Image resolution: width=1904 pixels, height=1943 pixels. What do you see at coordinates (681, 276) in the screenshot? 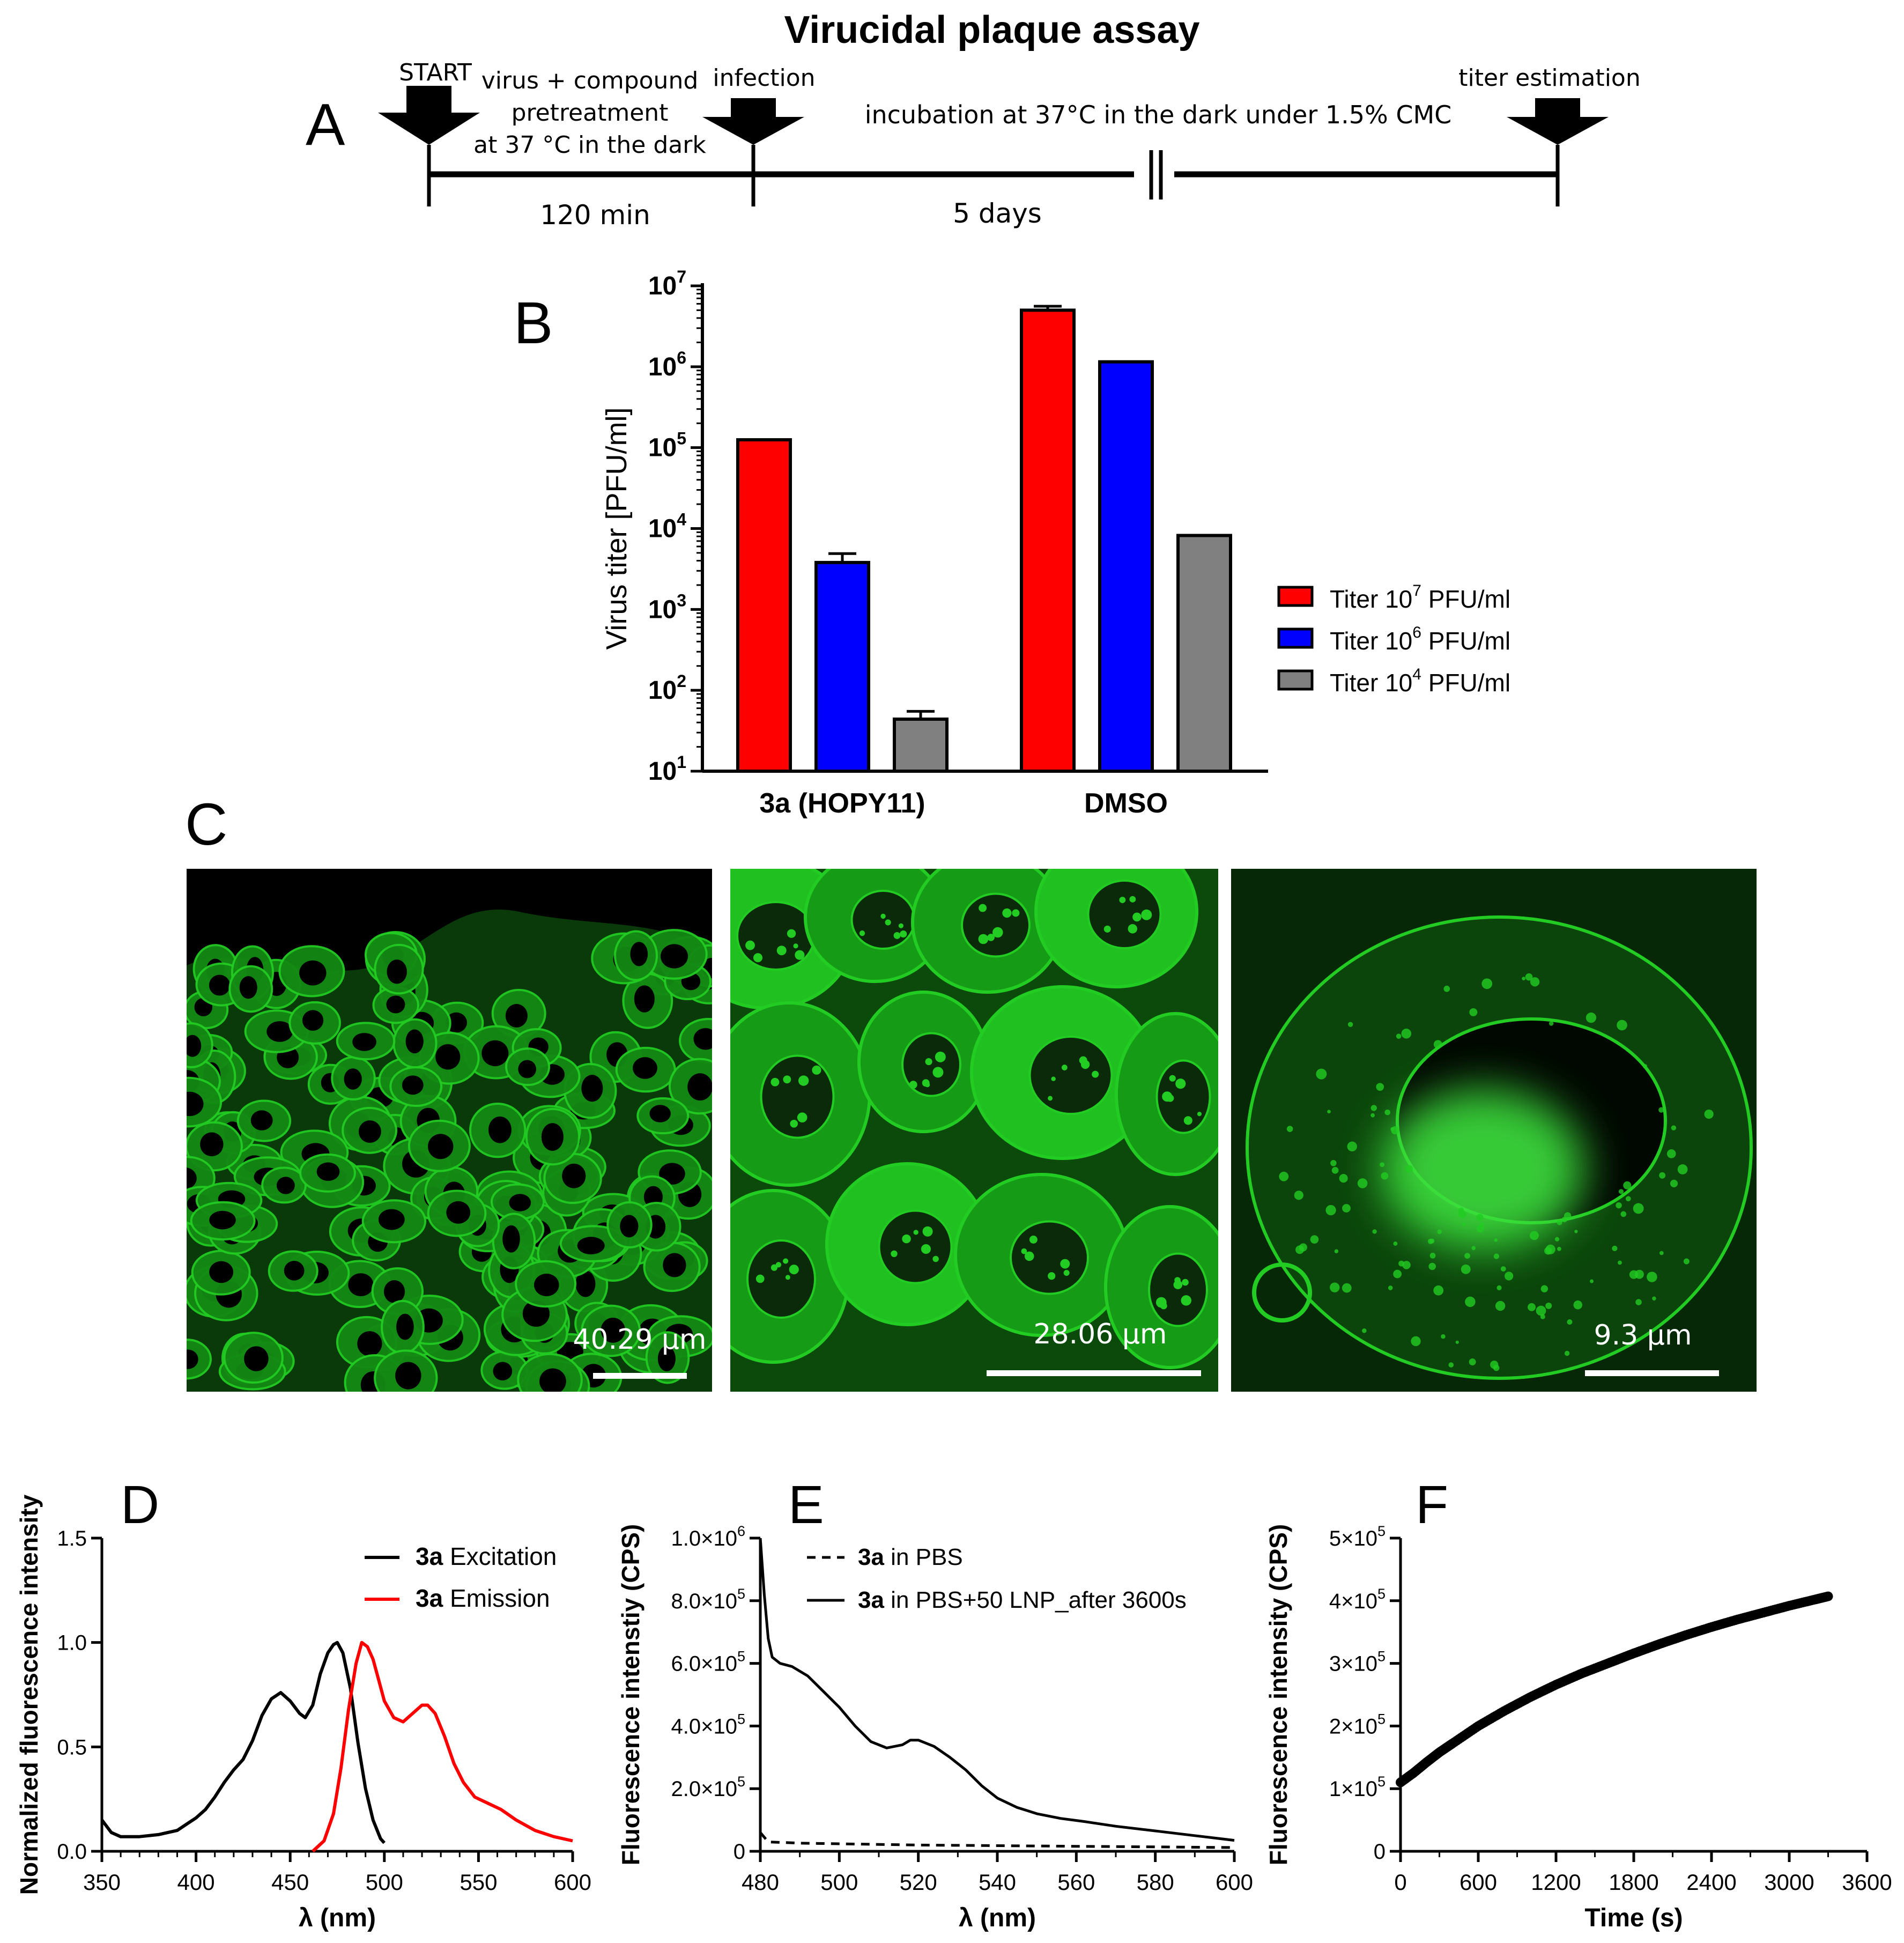
I see `b-y-tick-exp: 7` at bounding box center [681, 276].